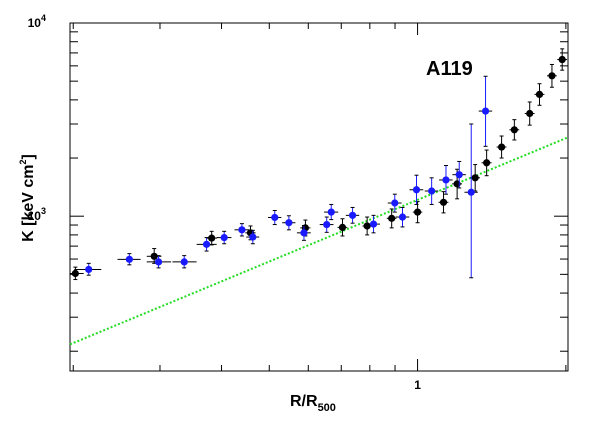 This screenshot has height=422, width=596. I want to click on y-tick-label: 10³, so click(37, 214).